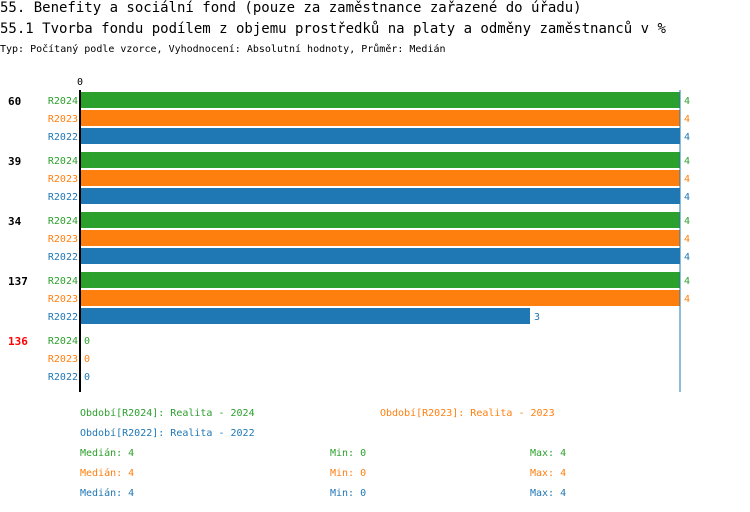 This screenshot has height=512, width=750. What do you see at coordinates (80, 82) in the screenshot?
I see `x-tick-label: 0` at bounding box center [80, 82].